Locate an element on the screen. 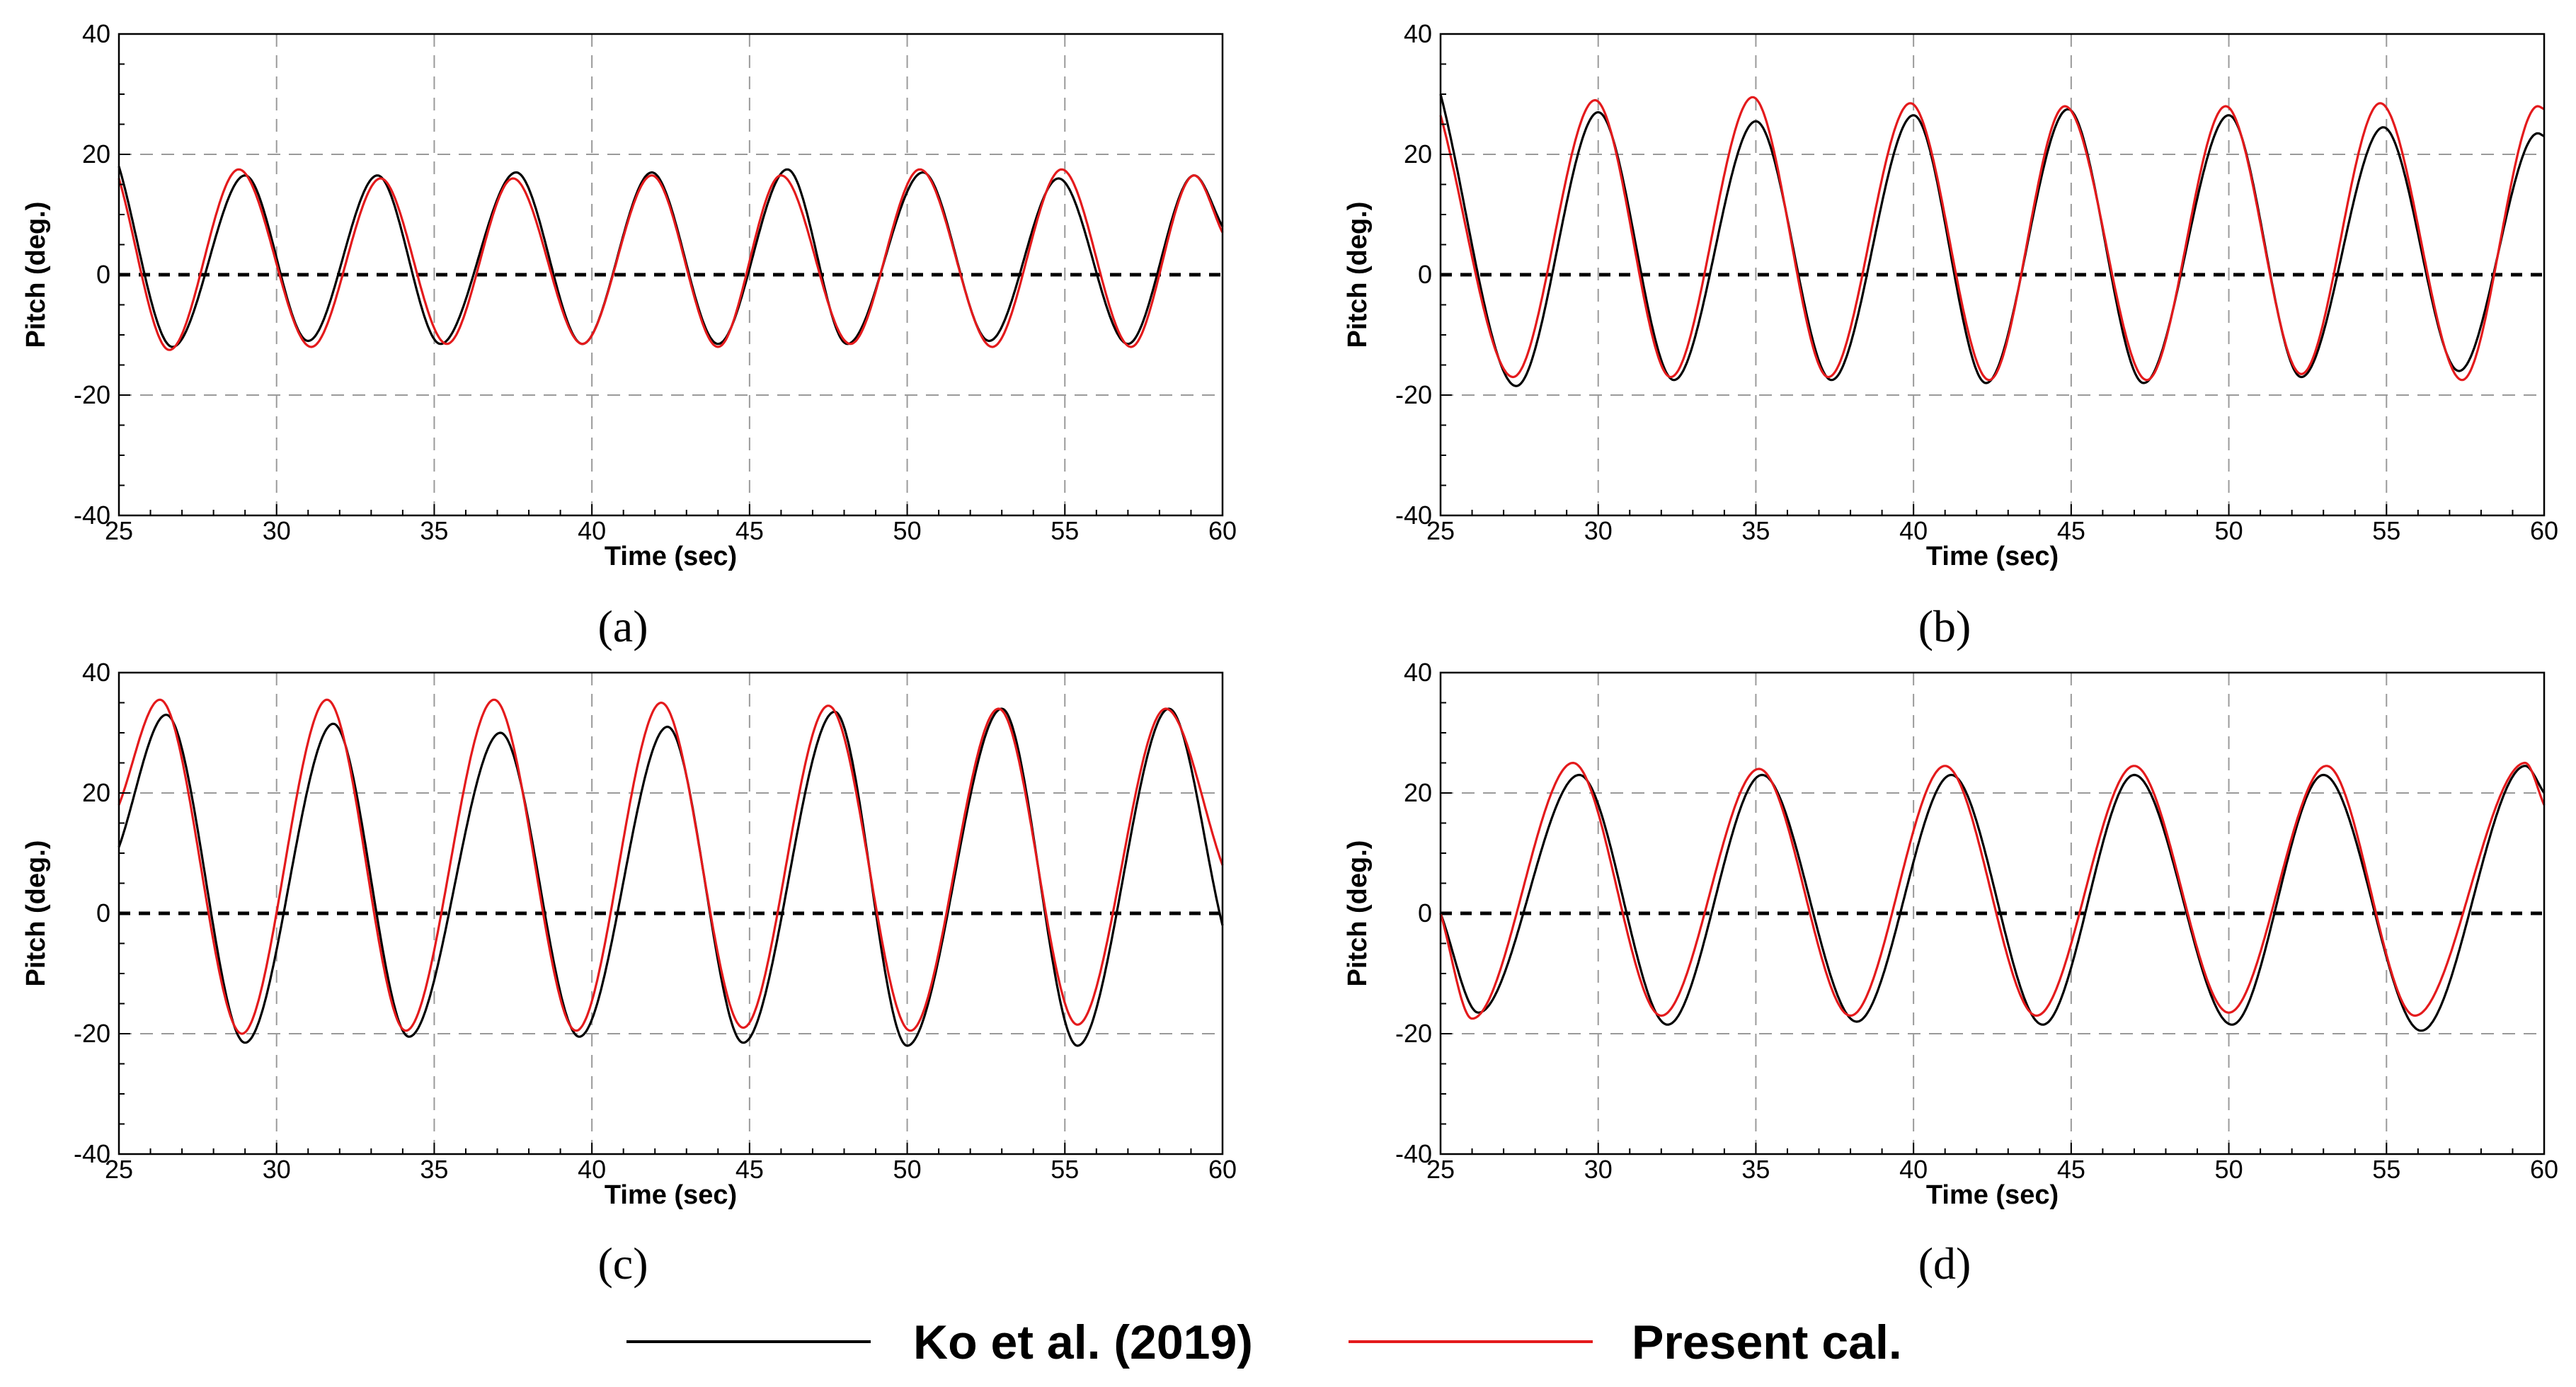  panel-a-xtick-label-0: 25 is located at coordinates (119, 530).